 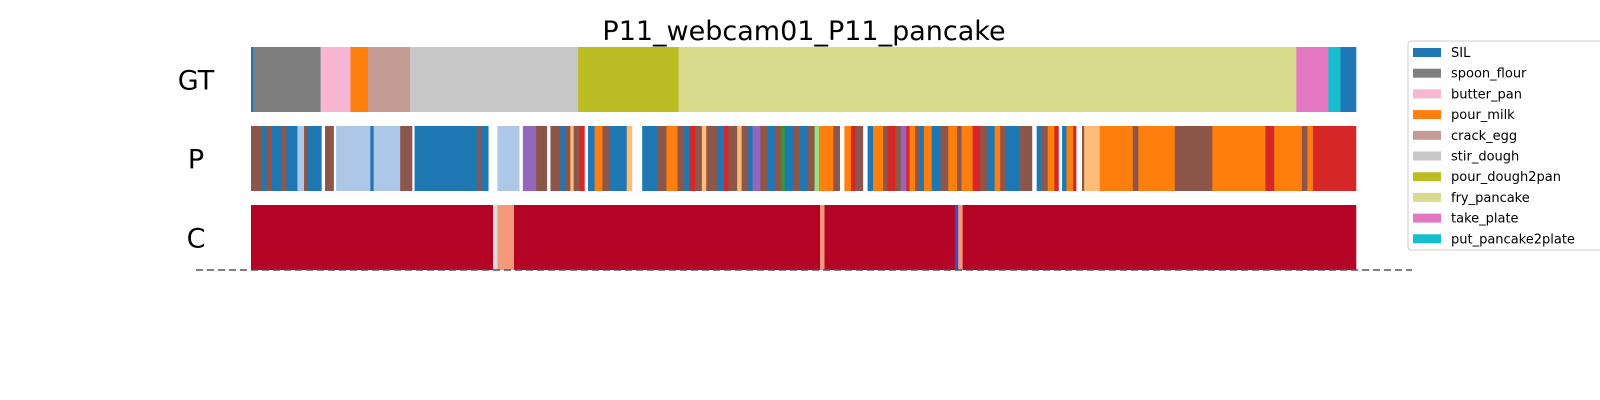 I want to click on segment-butter-pan, so click(x=335, y=79).